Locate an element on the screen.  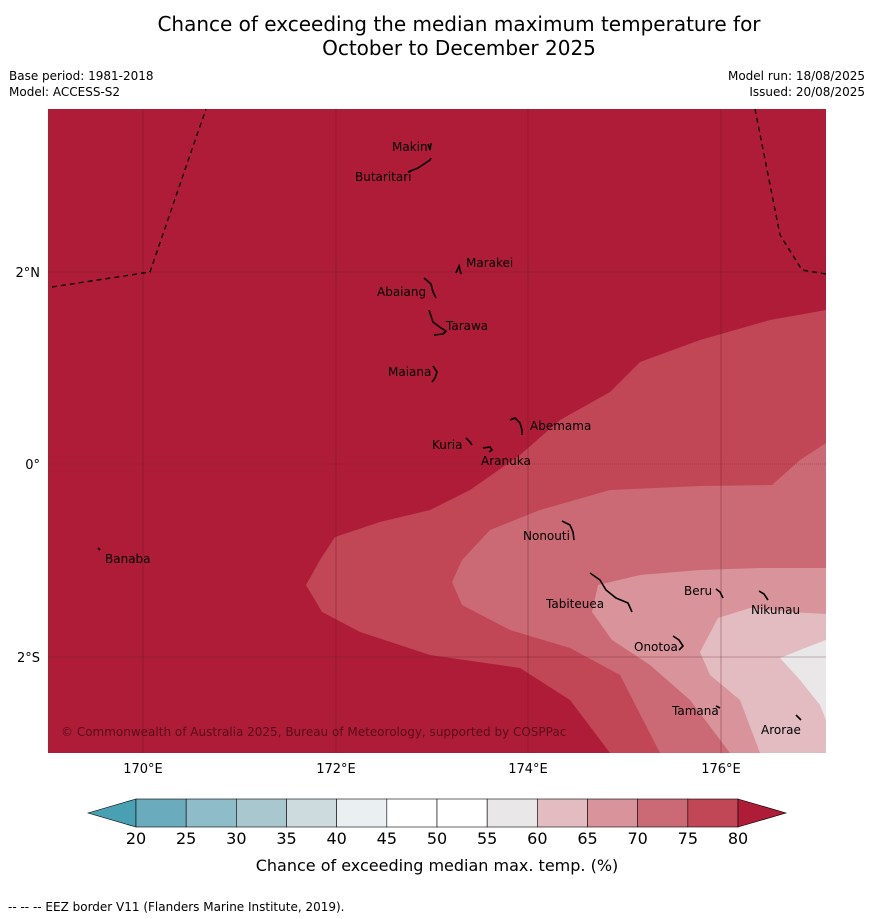
label-beru: Beru is located at coordinates (698, 591).